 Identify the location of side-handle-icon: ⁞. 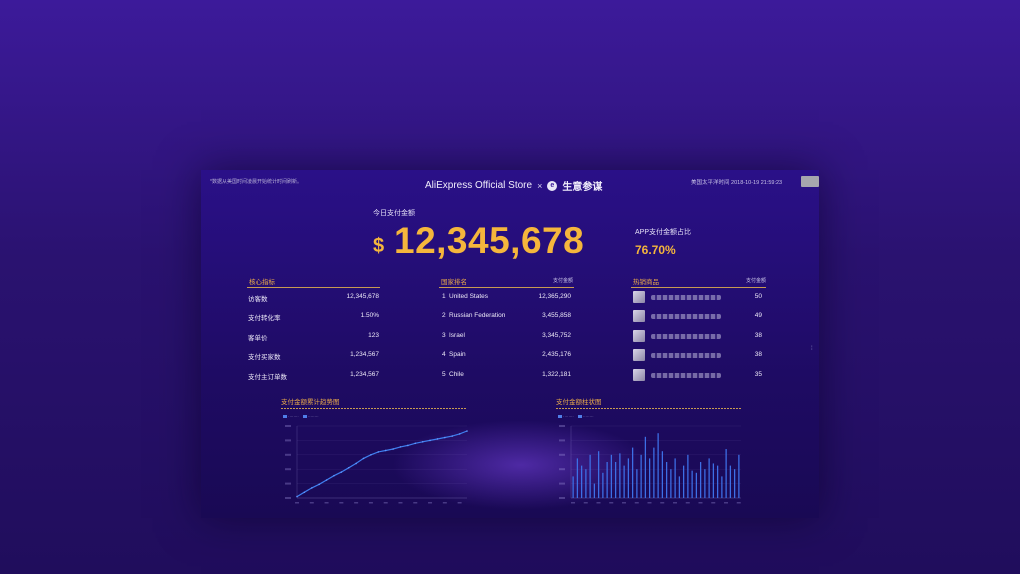
(812, 349).